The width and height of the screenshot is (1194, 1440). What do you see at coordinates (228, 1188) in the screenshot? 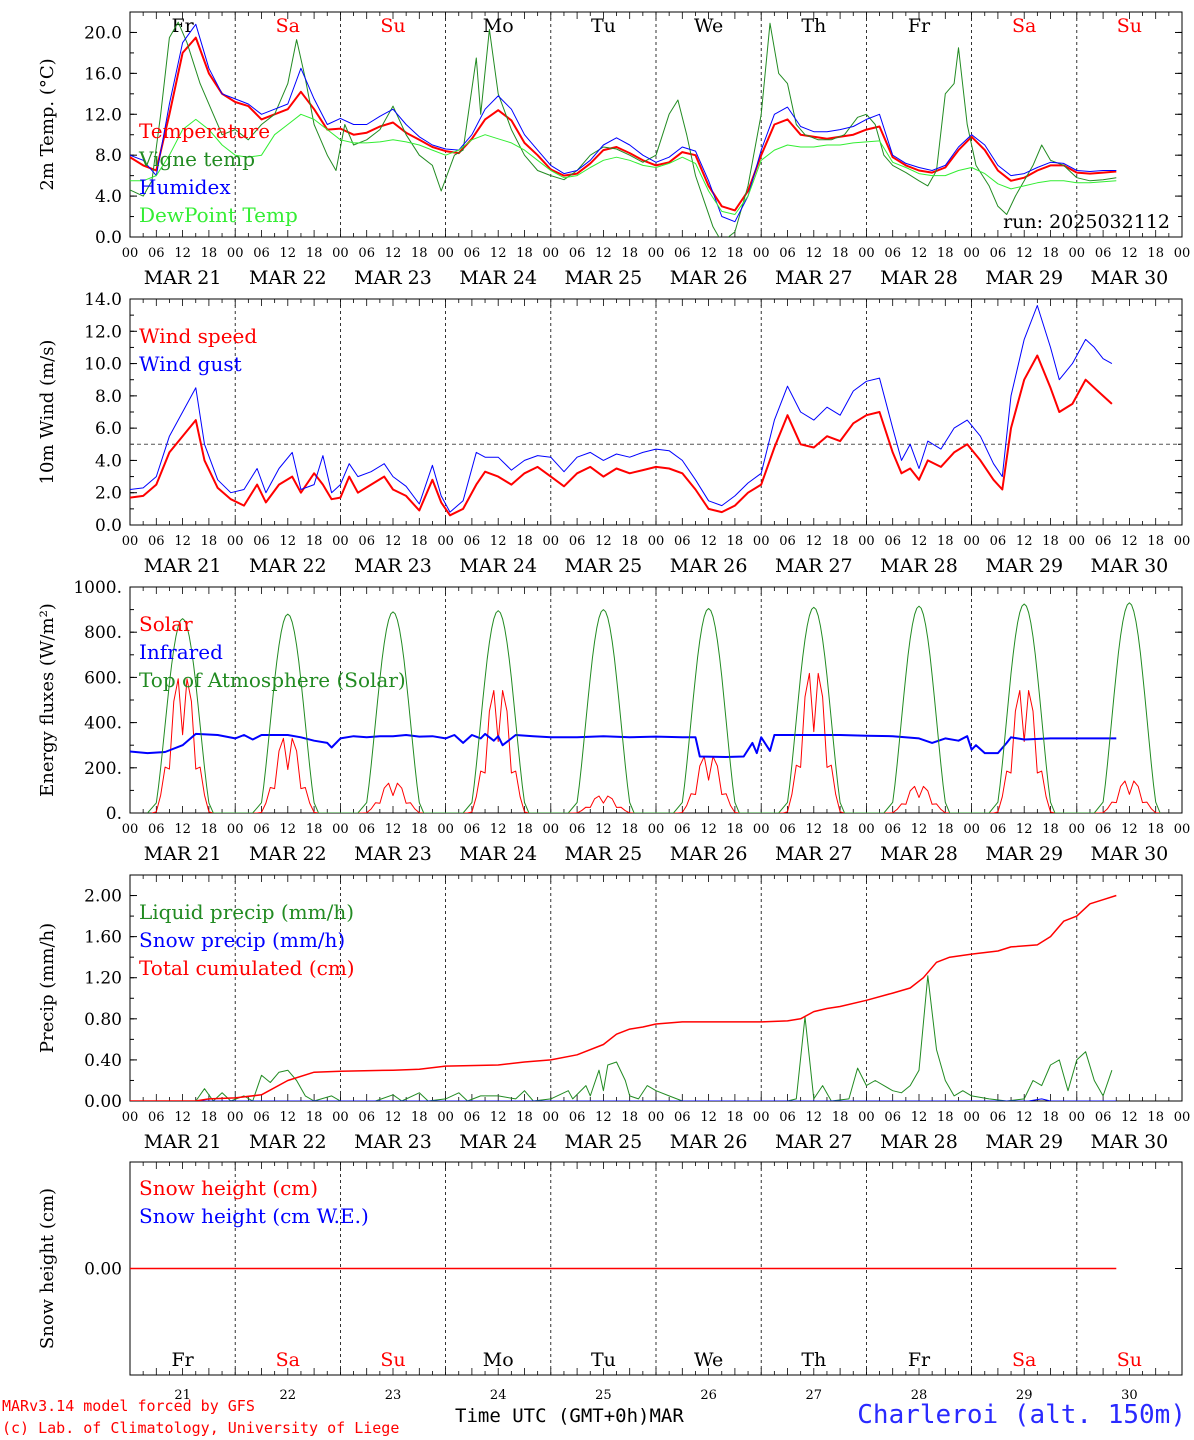
I see `legend-entry: Snow height (cm)` at bounding box center [228, 1188].